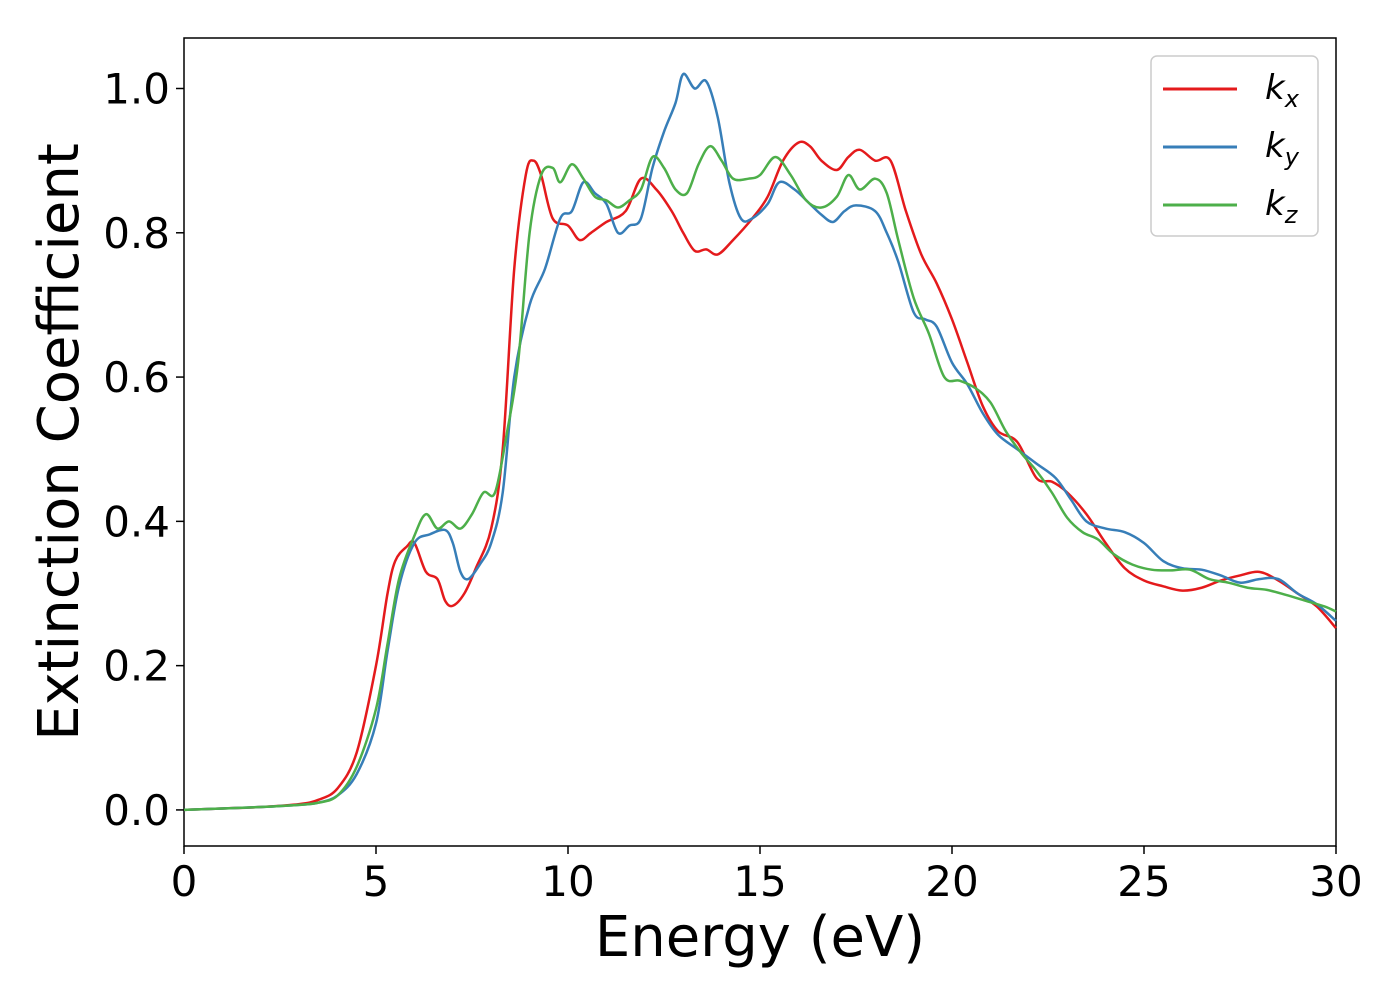  Describe the element at coordinates (1234, 146) in the screenshot. I see `legend: kx ky kz` at that location.